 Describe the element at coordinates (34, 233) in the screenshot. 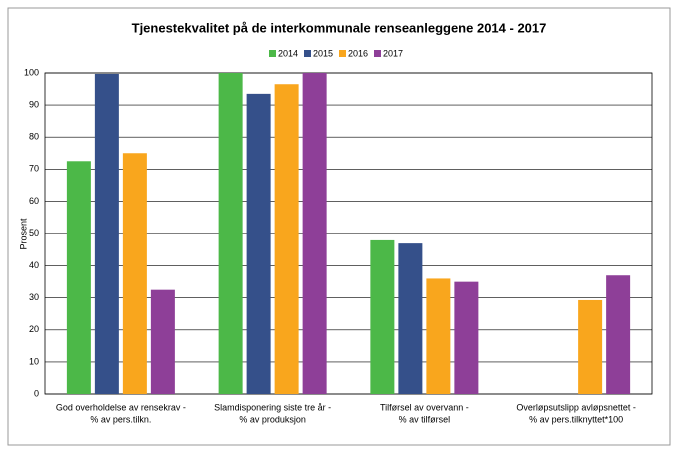

I see `y-tick-label: 50` at that location.